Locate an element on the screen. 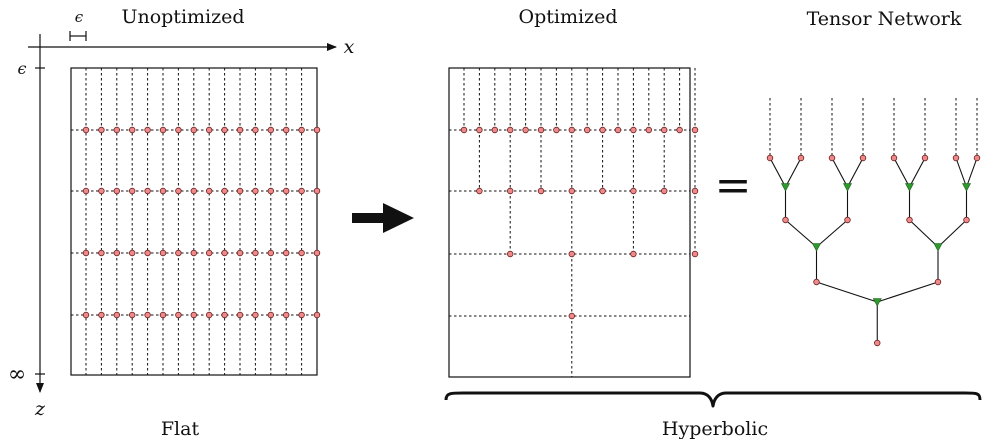 This screenshot has width=988, height=439. flat-label: Flat is located at coordinates (180, 428).